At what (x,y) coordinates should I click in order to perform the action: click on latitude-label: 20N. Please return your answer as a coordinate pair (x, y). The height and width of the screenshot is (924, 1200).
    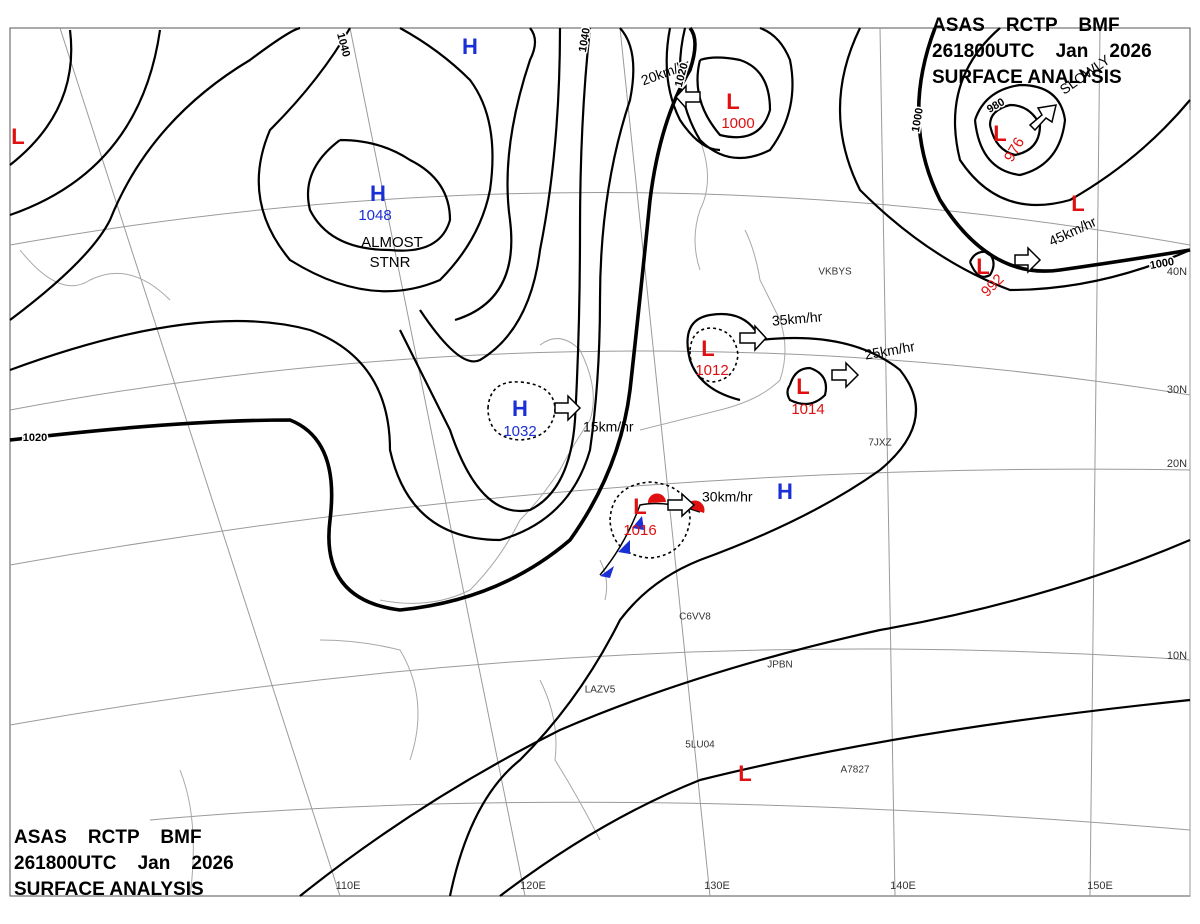
    Looking at the image, I should click on (1177, 464).